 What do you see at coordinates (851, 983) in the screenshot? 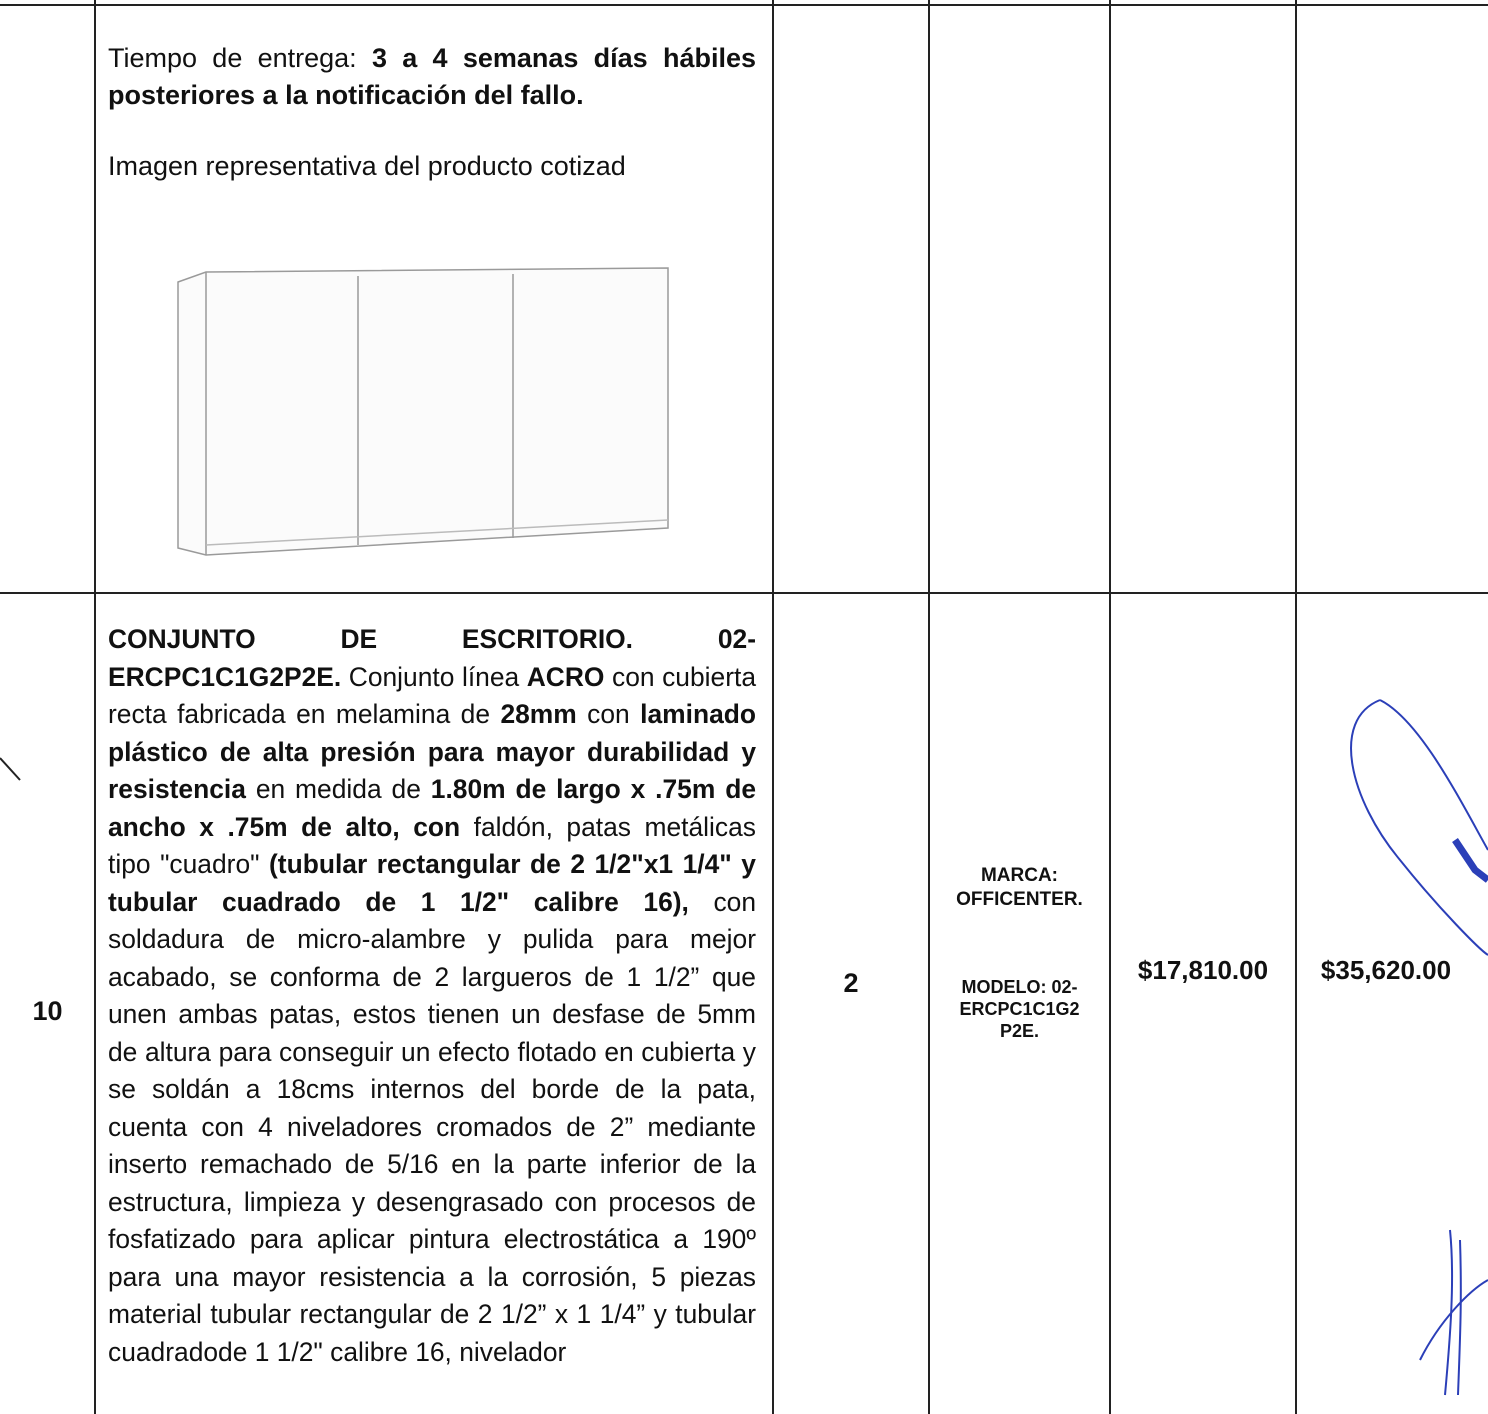
I see `quantity: 2` at bounding box center [851, 983].